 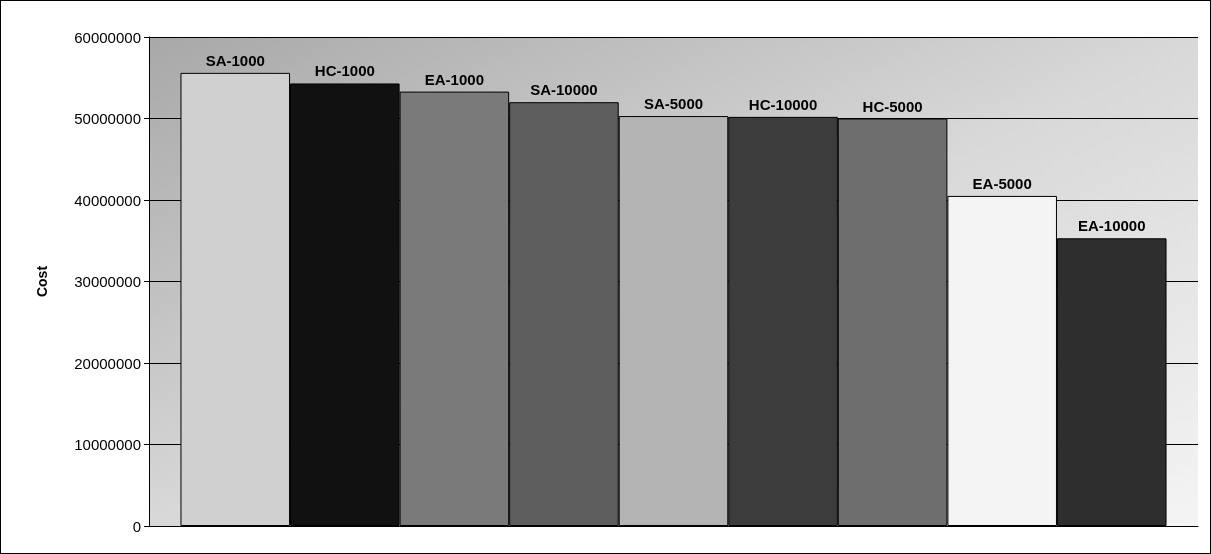 What do you see at coordinates (107, 118) in the screenshot?
I see `y-tick-label: 50000000` at bounding box center [107, 118].